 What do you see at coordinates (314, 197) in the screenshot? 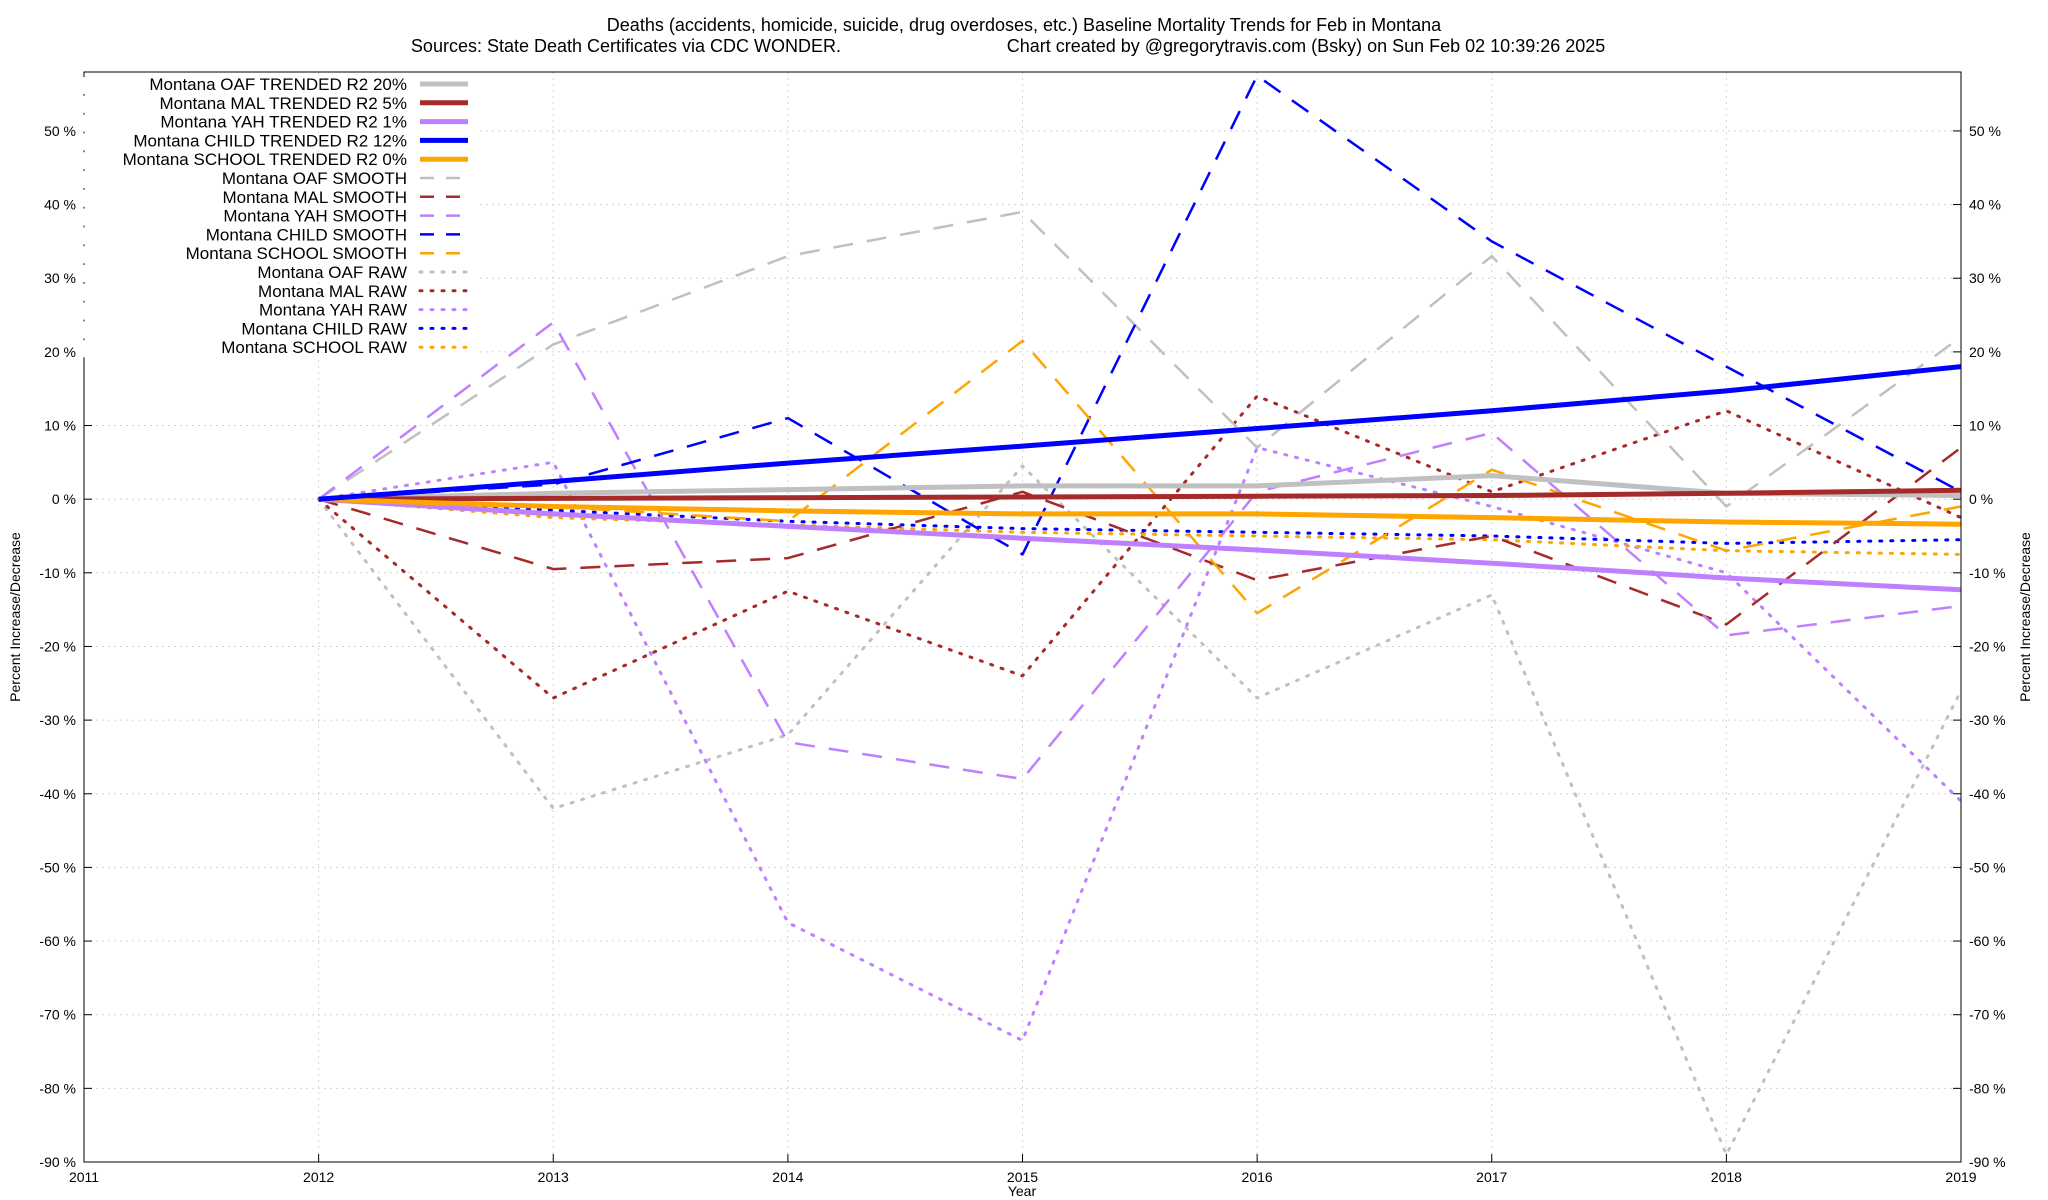
I see `legend-label: Montana MAL SMOOTH` at bounding box center [314, 197].